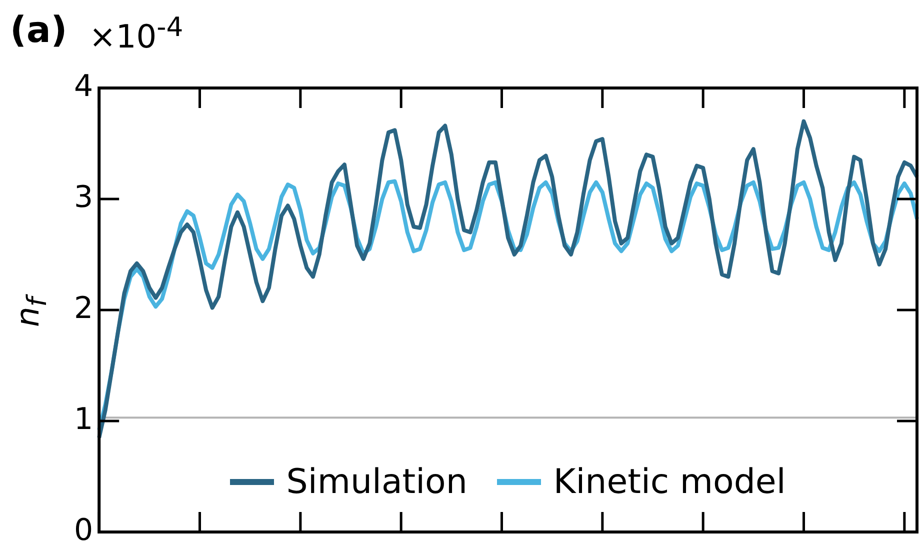  Describe the element at coordinates (84, 308) in the screenshot. I see `y-tick-label: 2` at that location.